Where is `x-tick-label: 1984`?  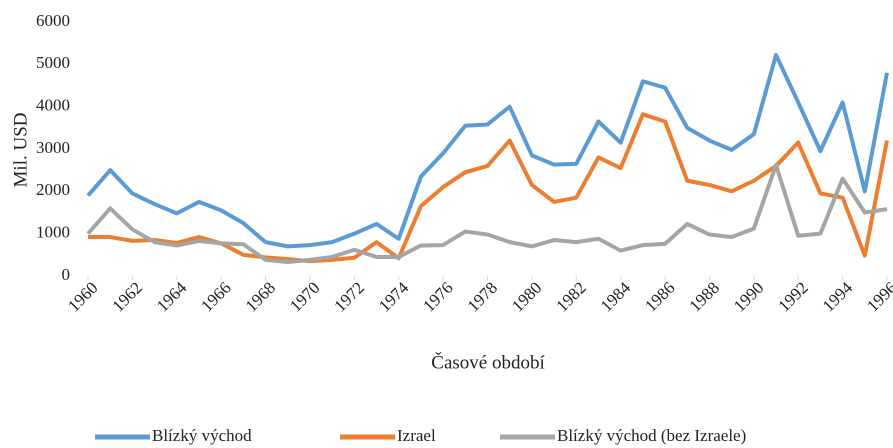 x-tick-label: 1984 is located at coordinates (616, 297).